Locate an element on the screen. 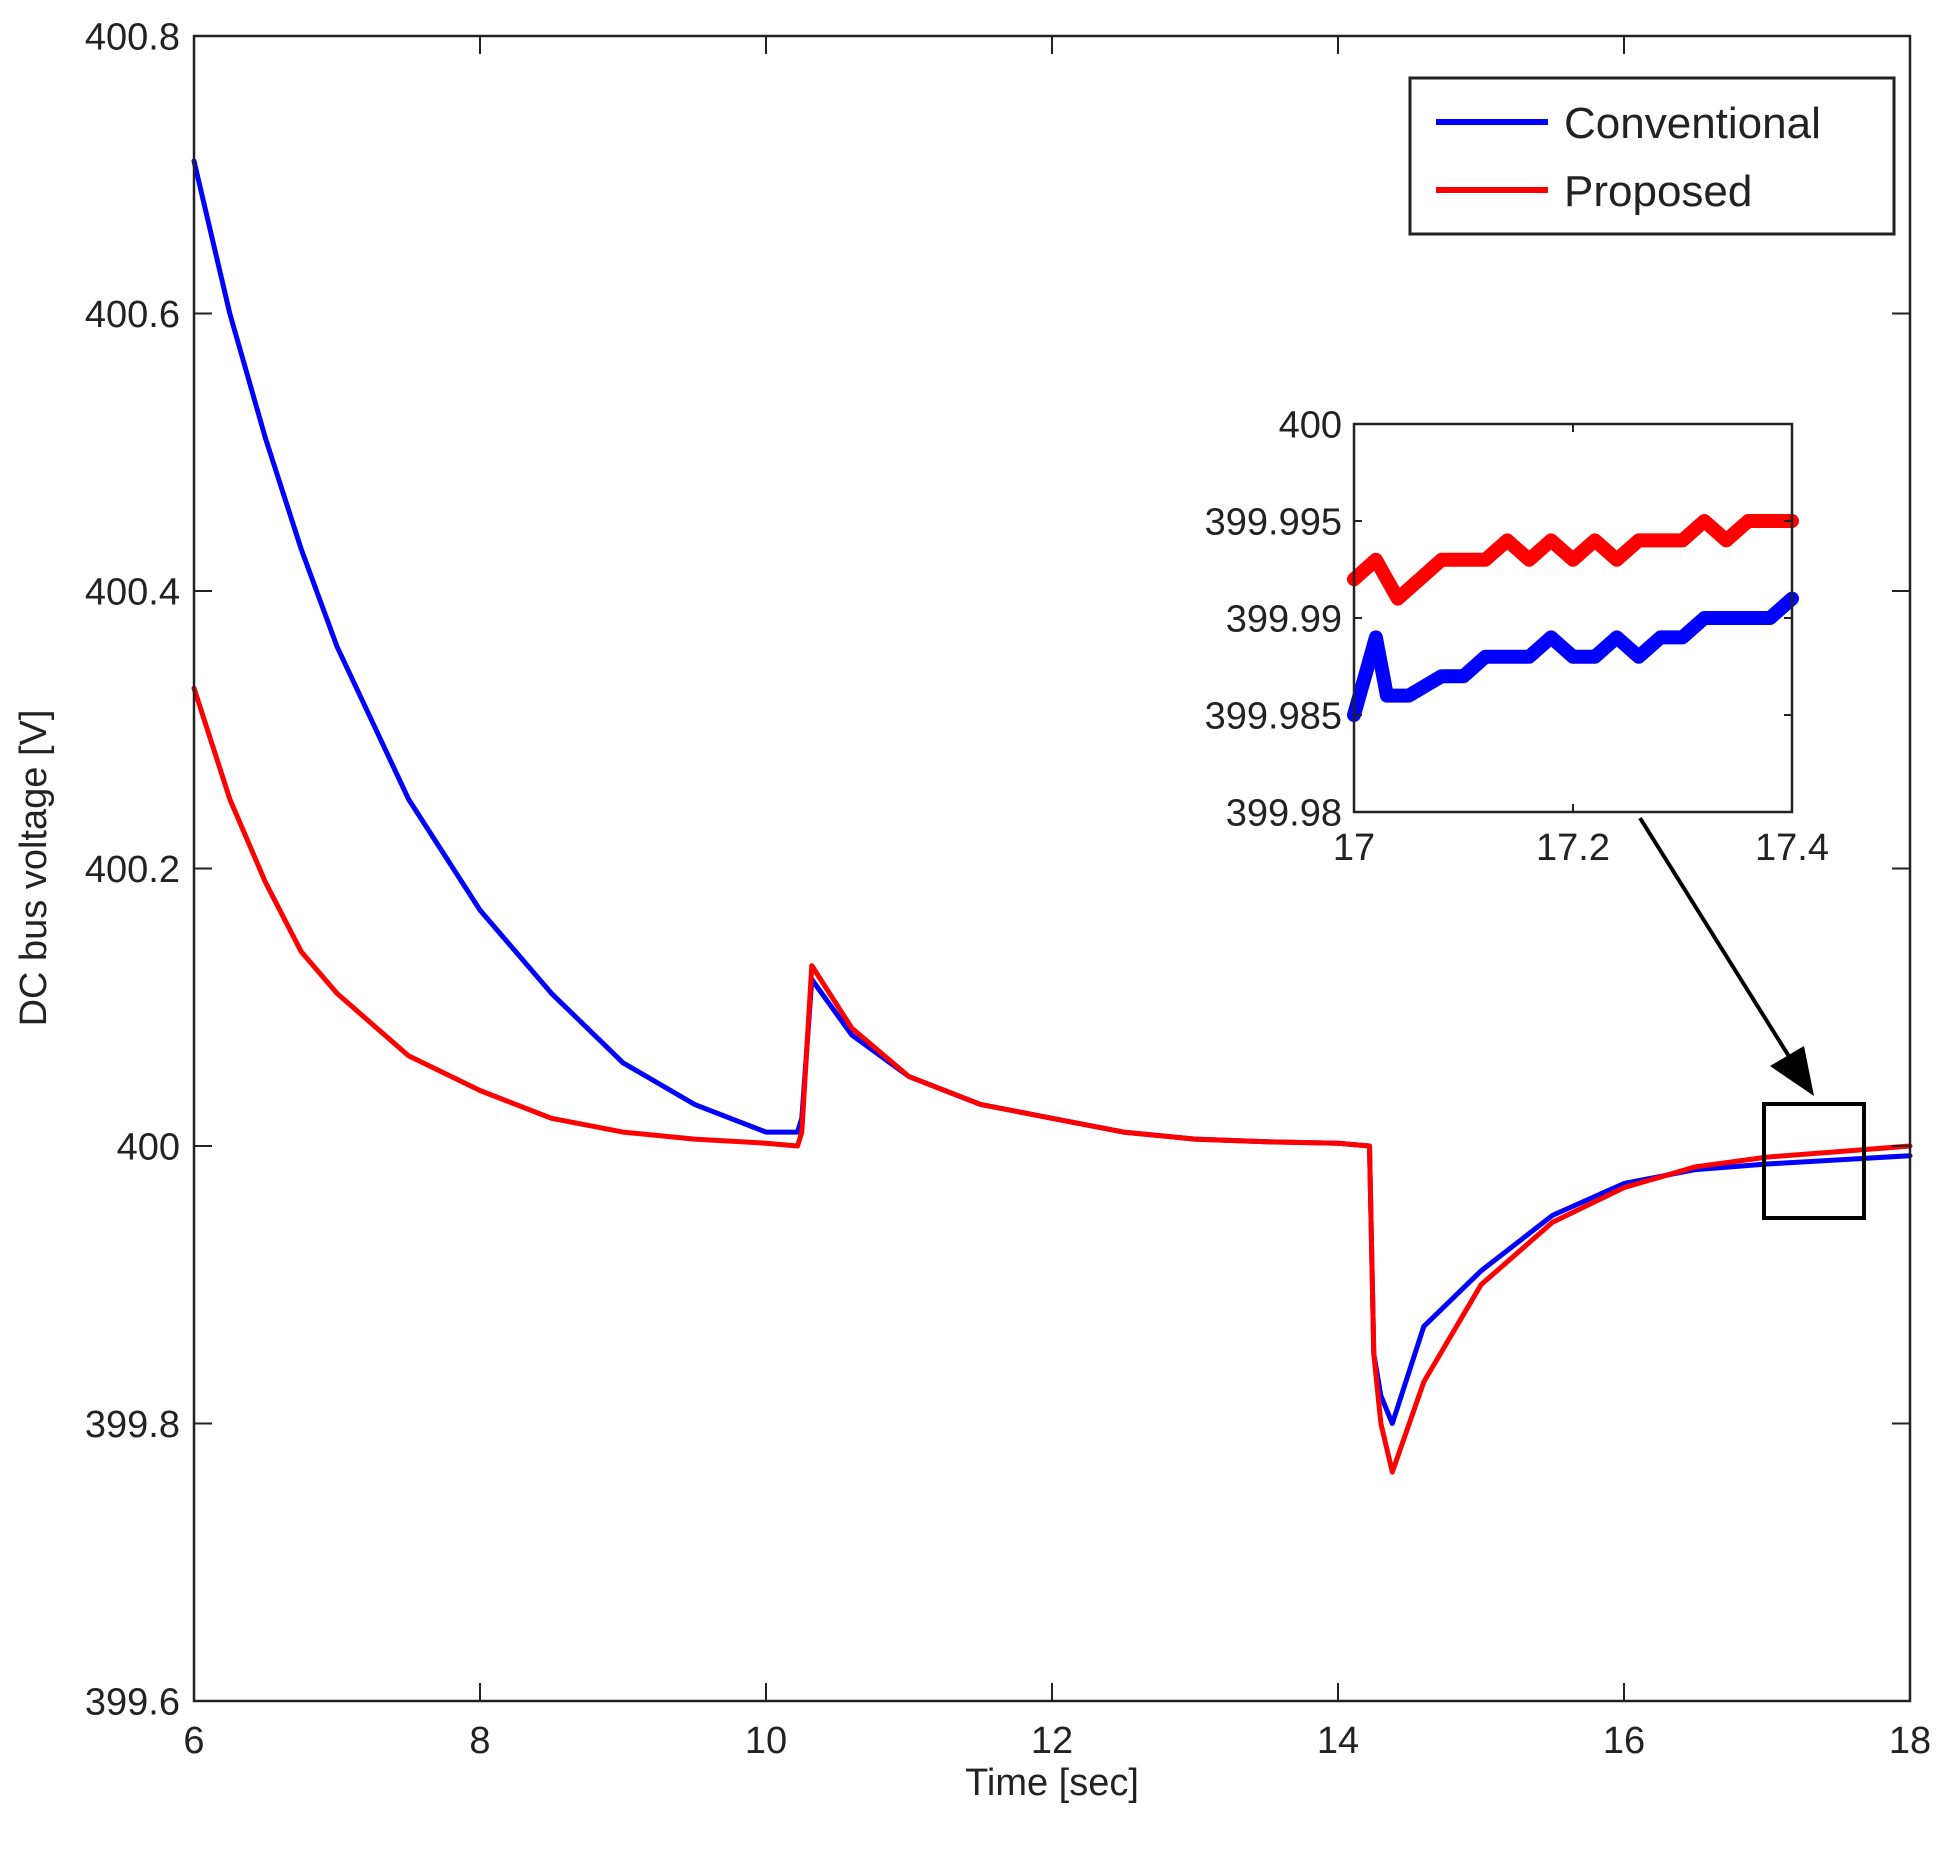 This screenshot has width=1945, height=1849. zoom-arrow-line is located at coordinates (1715, 938).